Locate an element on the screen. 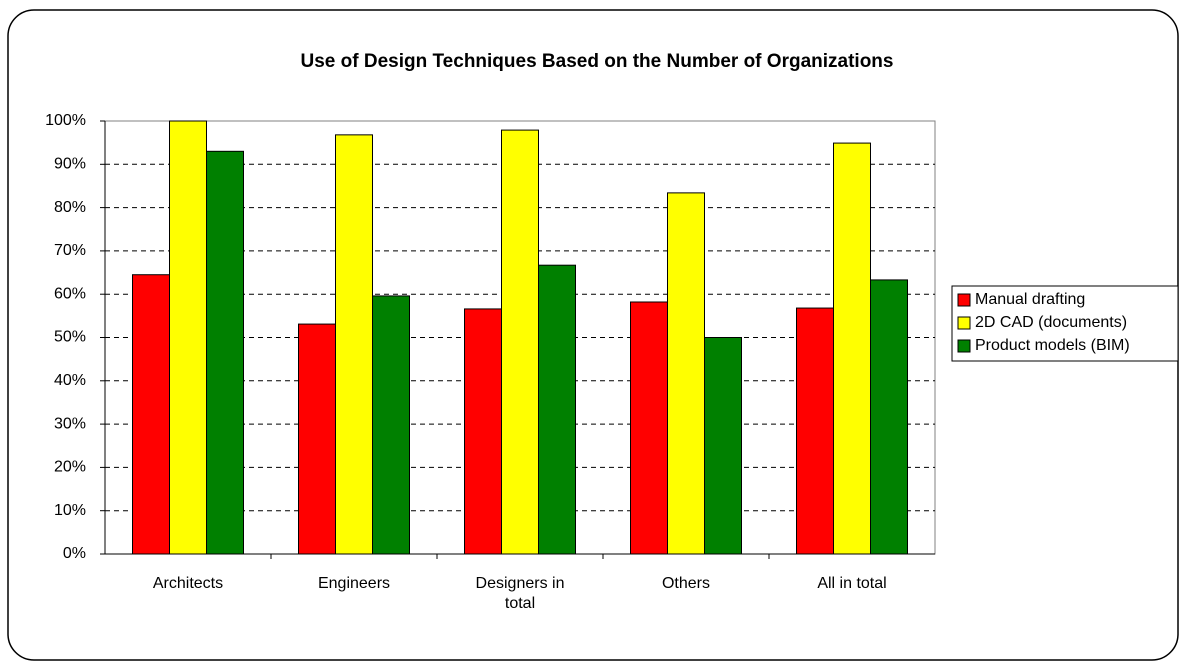 Image resolution: width=1187 pixels, height=671 pixels. x-tick-label-box: Engineers is located at coordinates (354, 583).